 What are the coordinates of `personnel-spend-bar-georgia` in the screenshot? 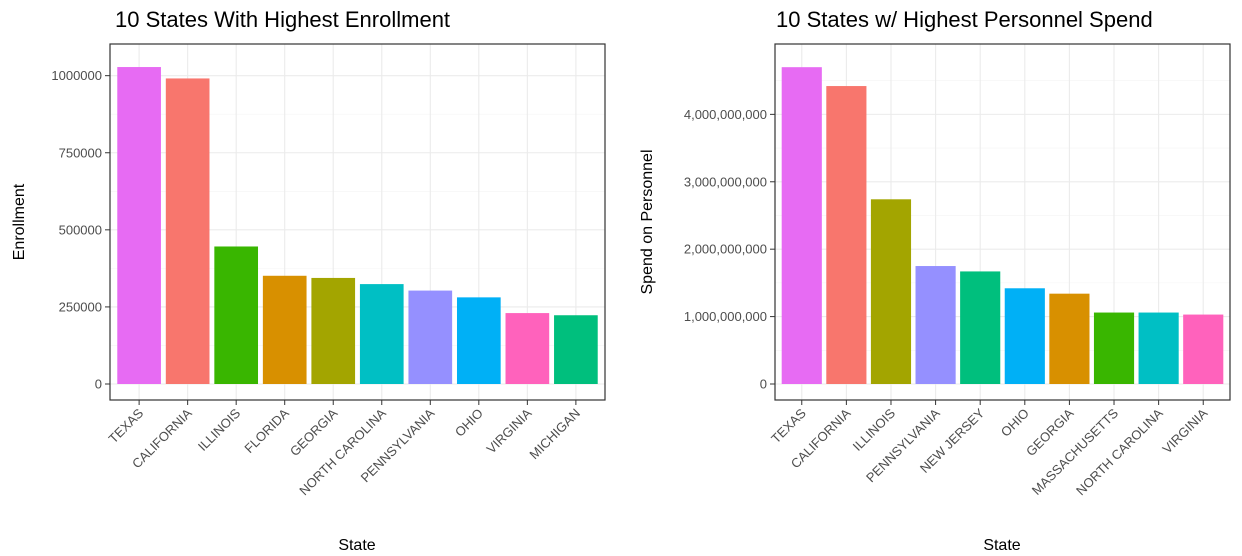 It's located at (1069, 338).